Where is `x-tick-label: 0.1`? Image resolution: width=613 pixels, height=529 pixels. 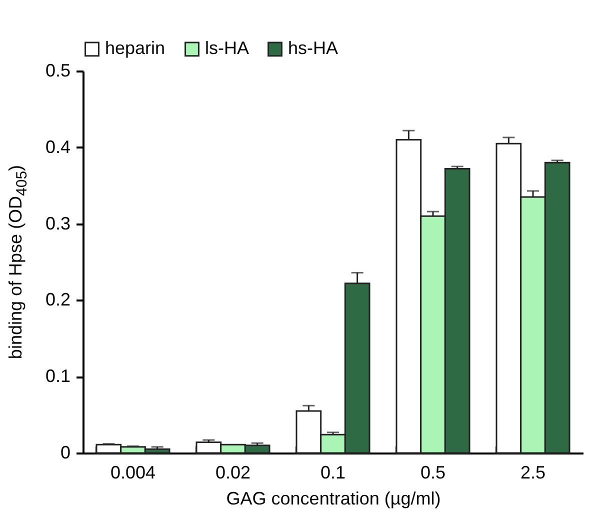 x-tick-label: 0.1 is located at coordinates (333, 472).